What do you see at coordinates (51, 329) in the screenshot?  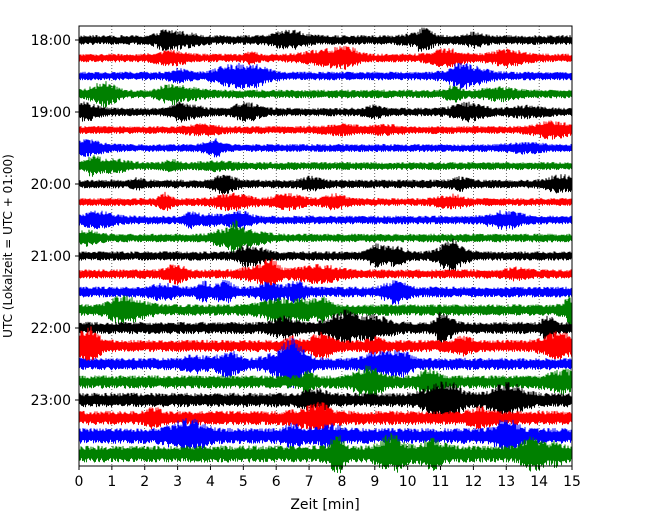 I see `y-tick-label: 22:00` at bounding box center [51, 329].